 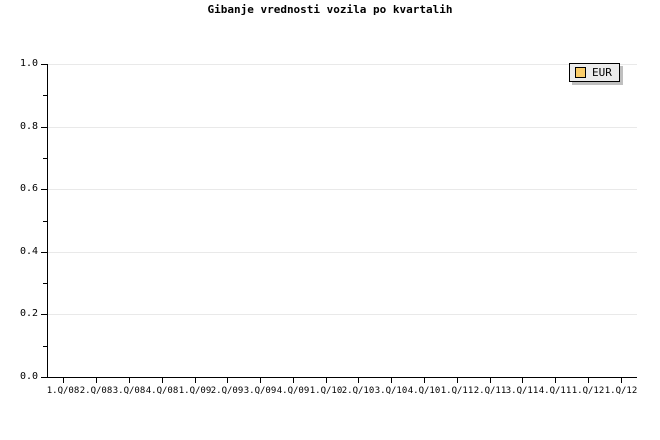 What do you see at coordinates (28, 314) in the screenshot?
I see `y-axis-tick-label: 0.2` at bounding box center [28, 314].